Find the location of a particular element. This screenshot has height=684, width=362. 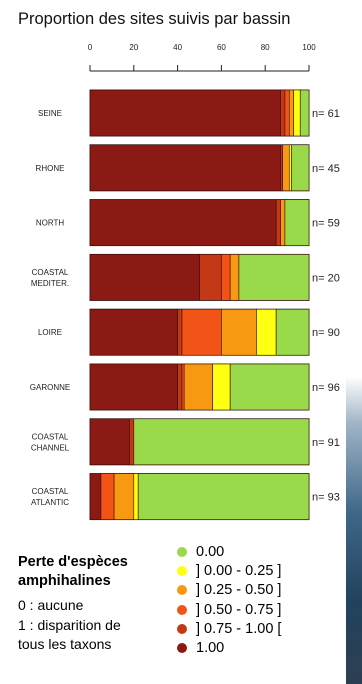

legend-label: ] 0.25 - 0.50 ] is located at coordinates (239, 590).